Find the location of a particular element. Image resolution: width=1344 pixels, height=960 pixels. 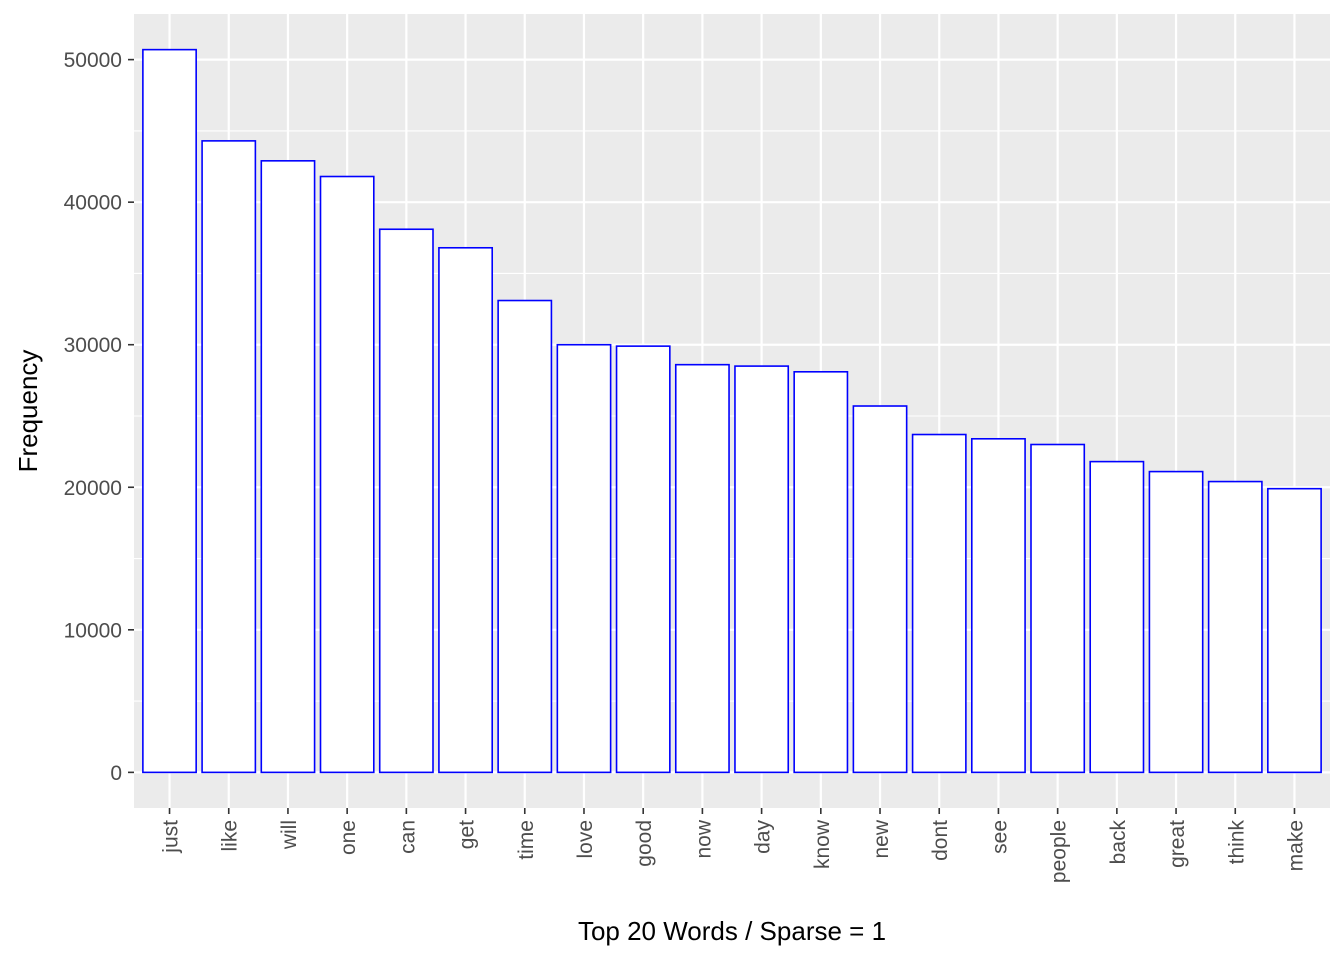

bar-just is located at coordinates (169, 411).